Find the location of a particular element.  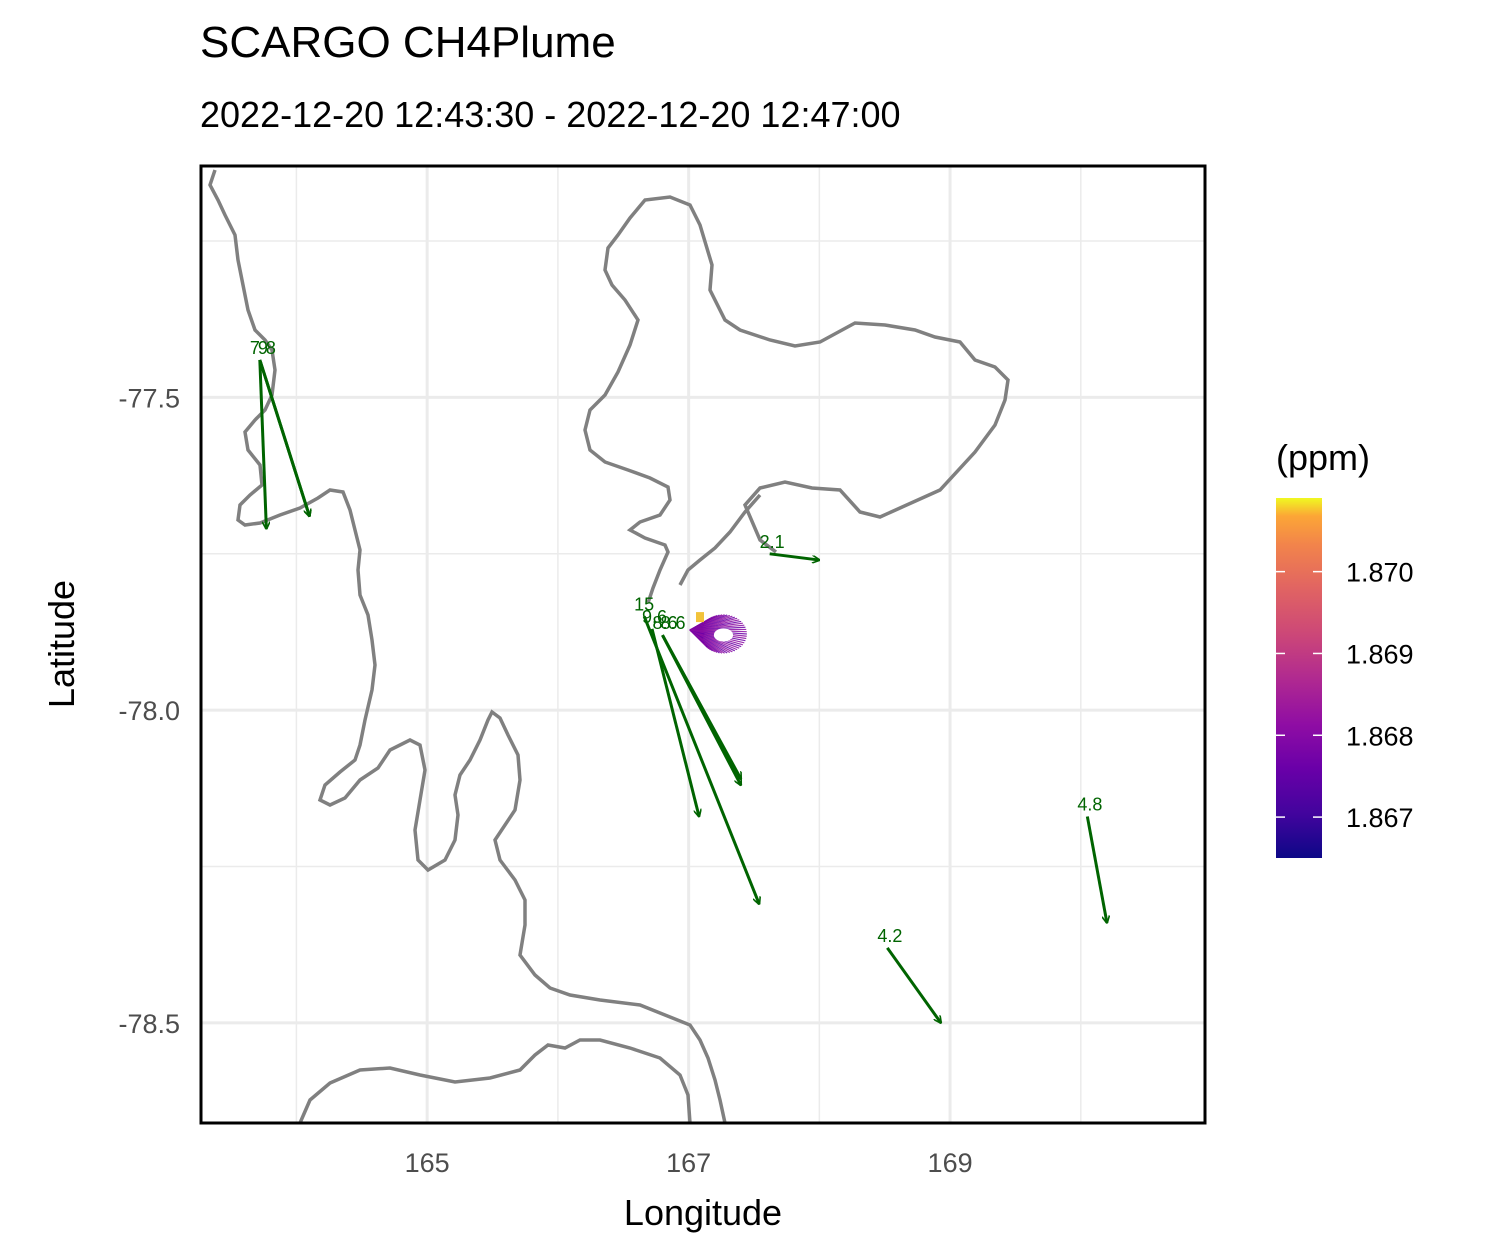

coastline-ross-island is located at coordinates (796, 399).